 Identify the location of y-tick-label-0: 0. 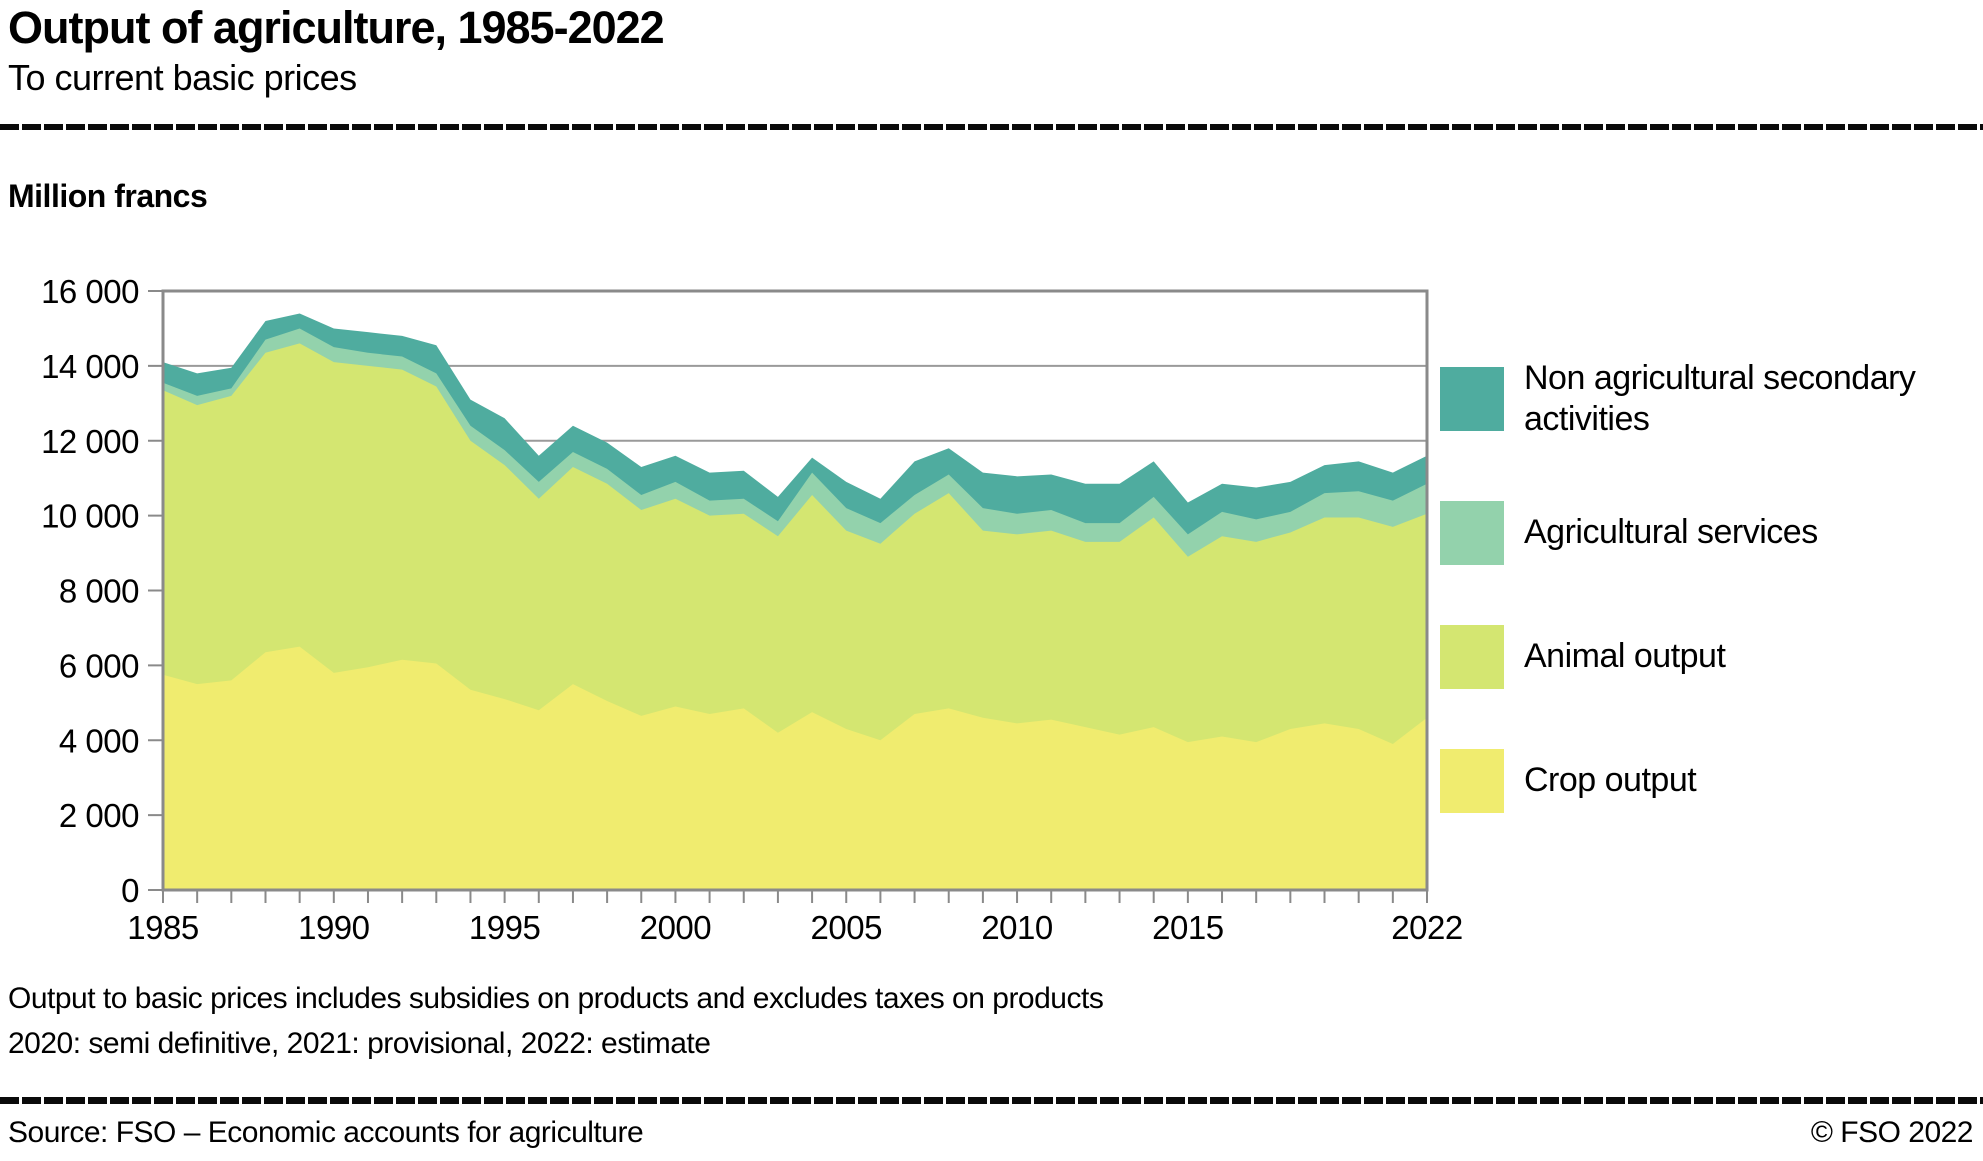
(130, 890).